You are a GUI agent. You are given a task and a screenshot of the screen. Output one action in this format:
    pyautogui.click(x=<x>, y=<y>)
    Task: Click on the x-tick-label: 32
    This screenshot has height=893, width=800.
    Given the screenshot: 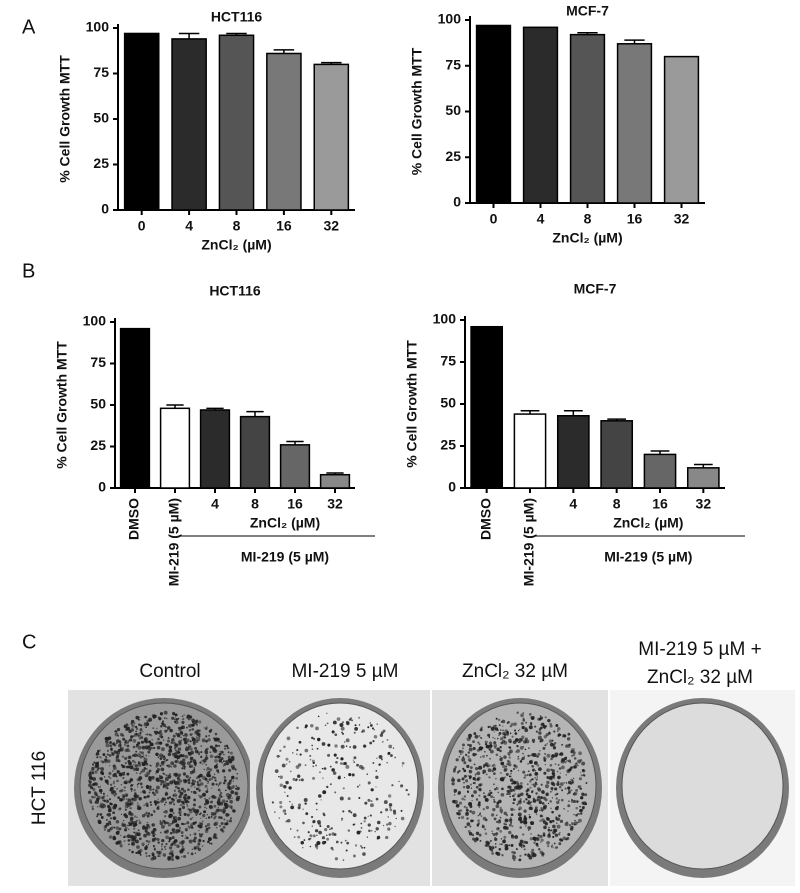 What is the action you would take?
    pyautogui.click(x=704, y=504)
    